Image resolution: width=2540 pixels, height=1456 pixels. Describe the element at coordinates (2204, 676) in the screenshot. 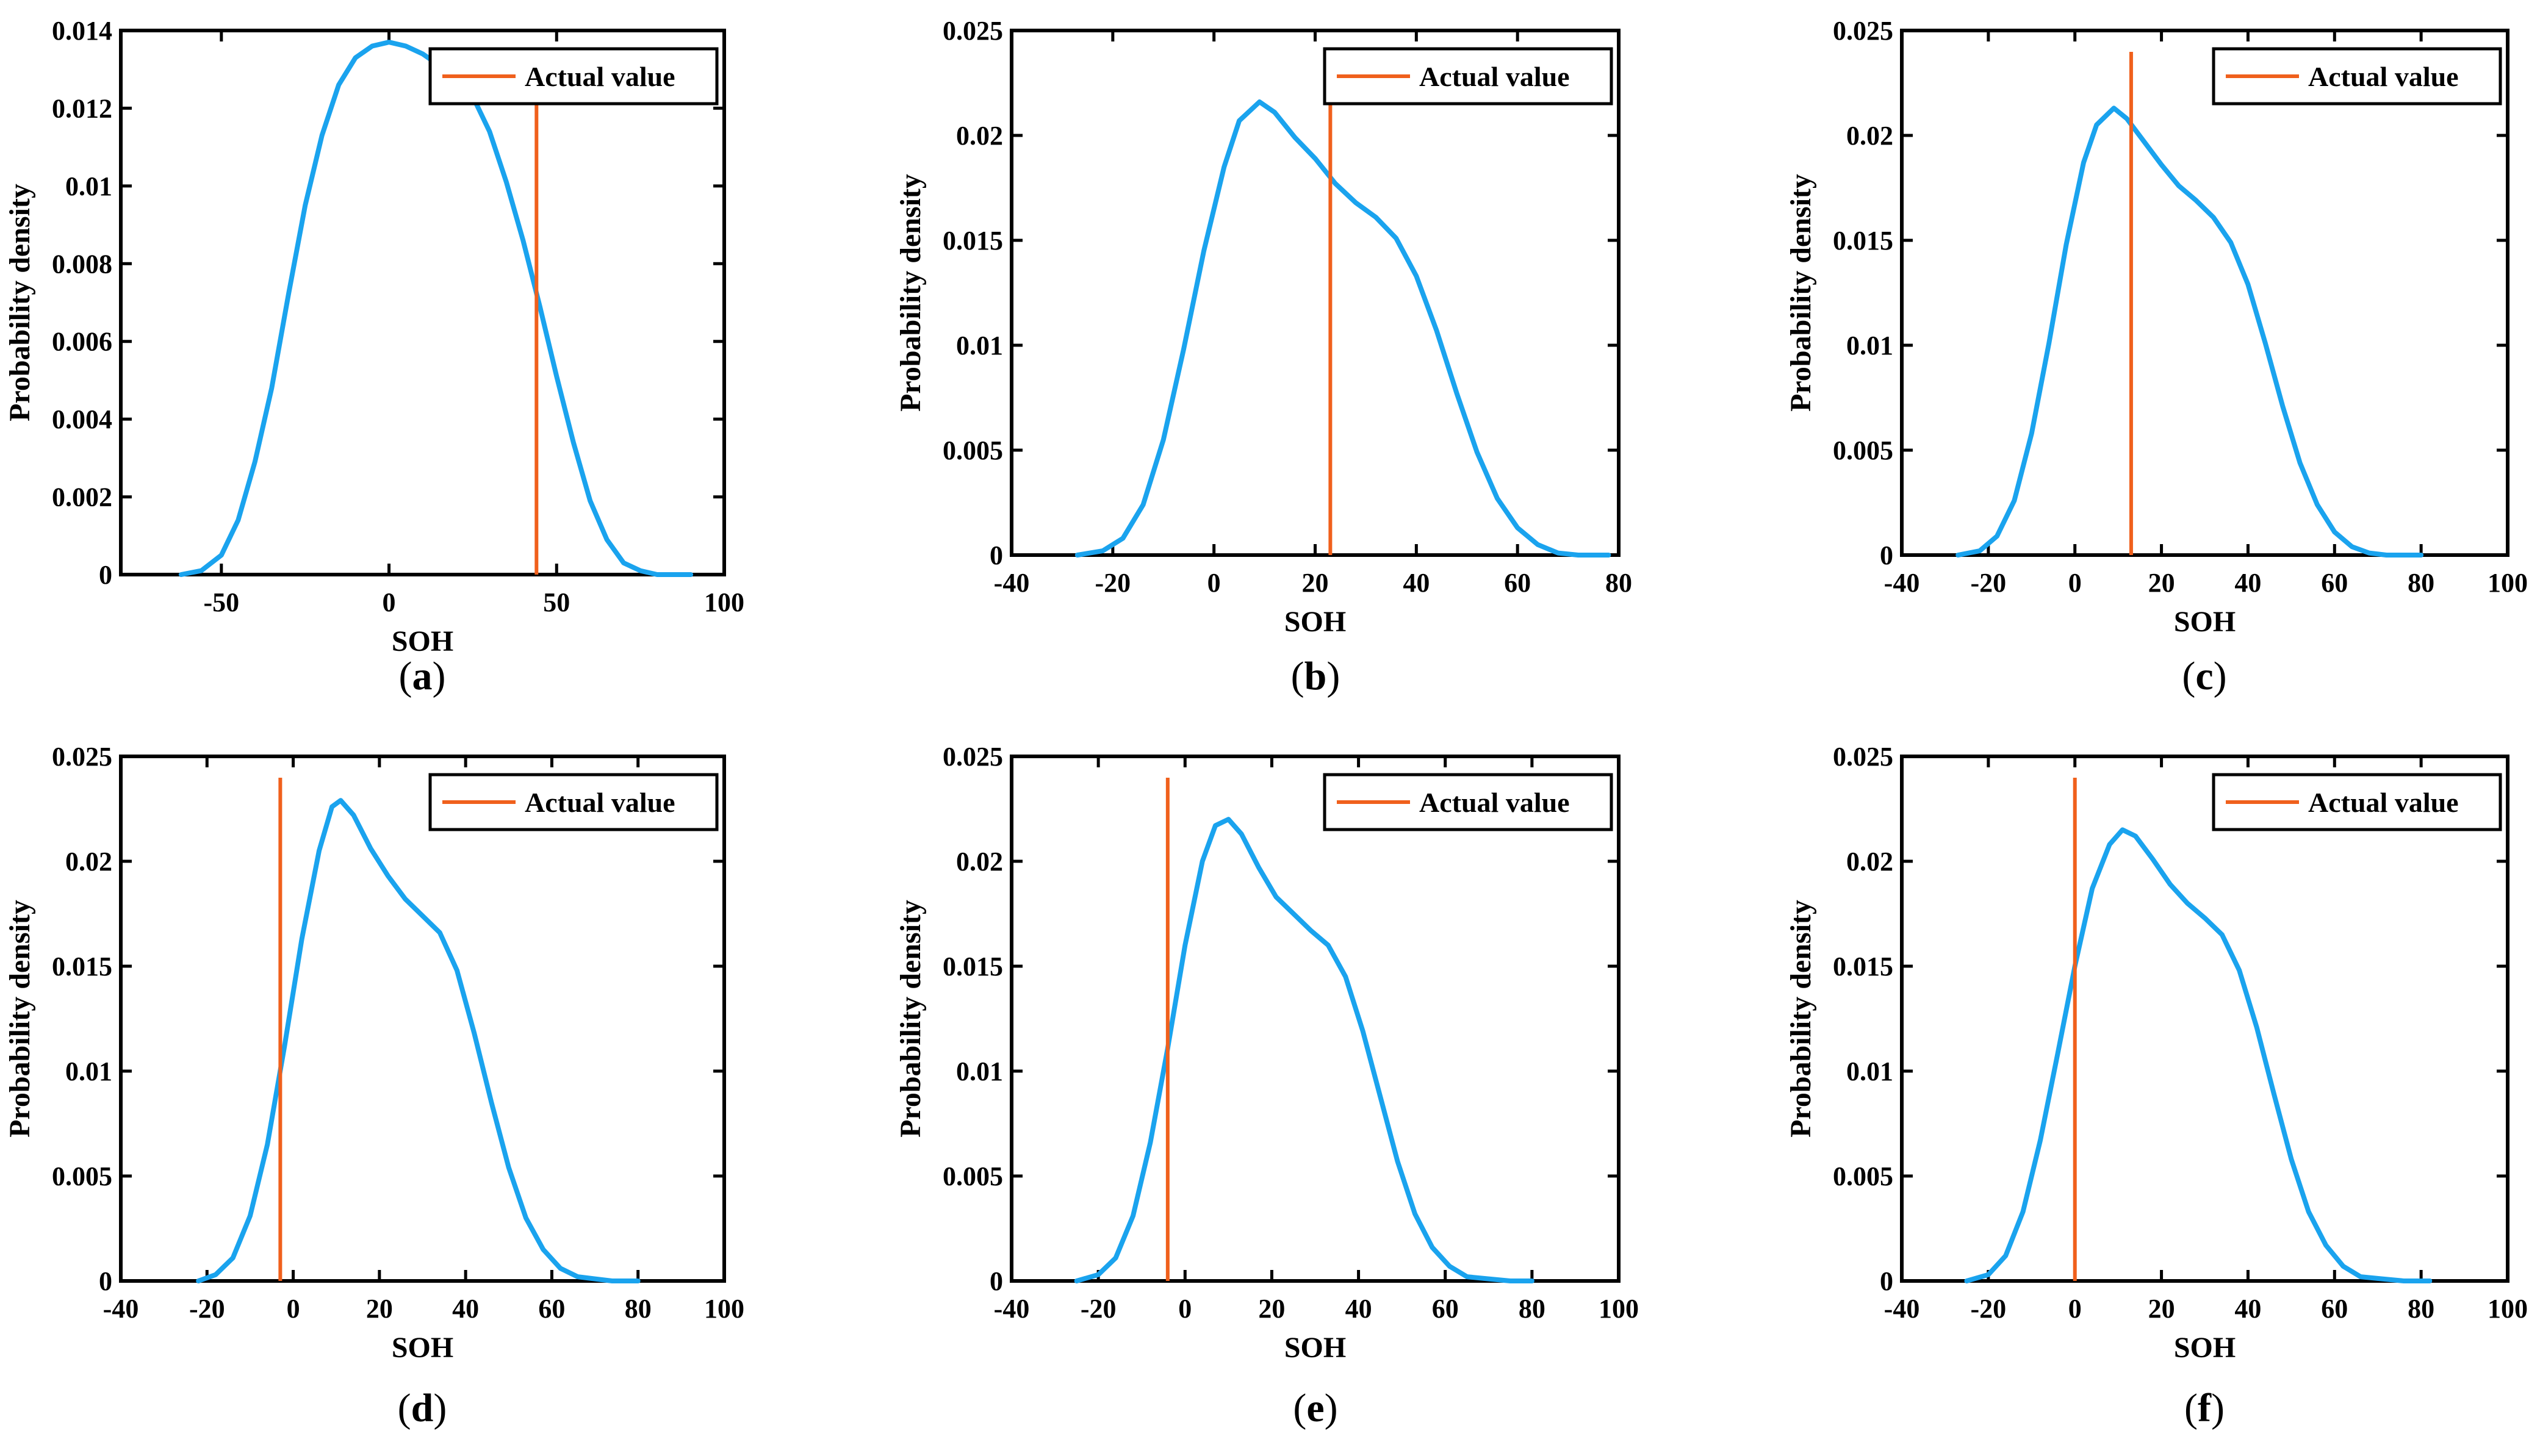

I see `panel-caption-letter: c` at that location.